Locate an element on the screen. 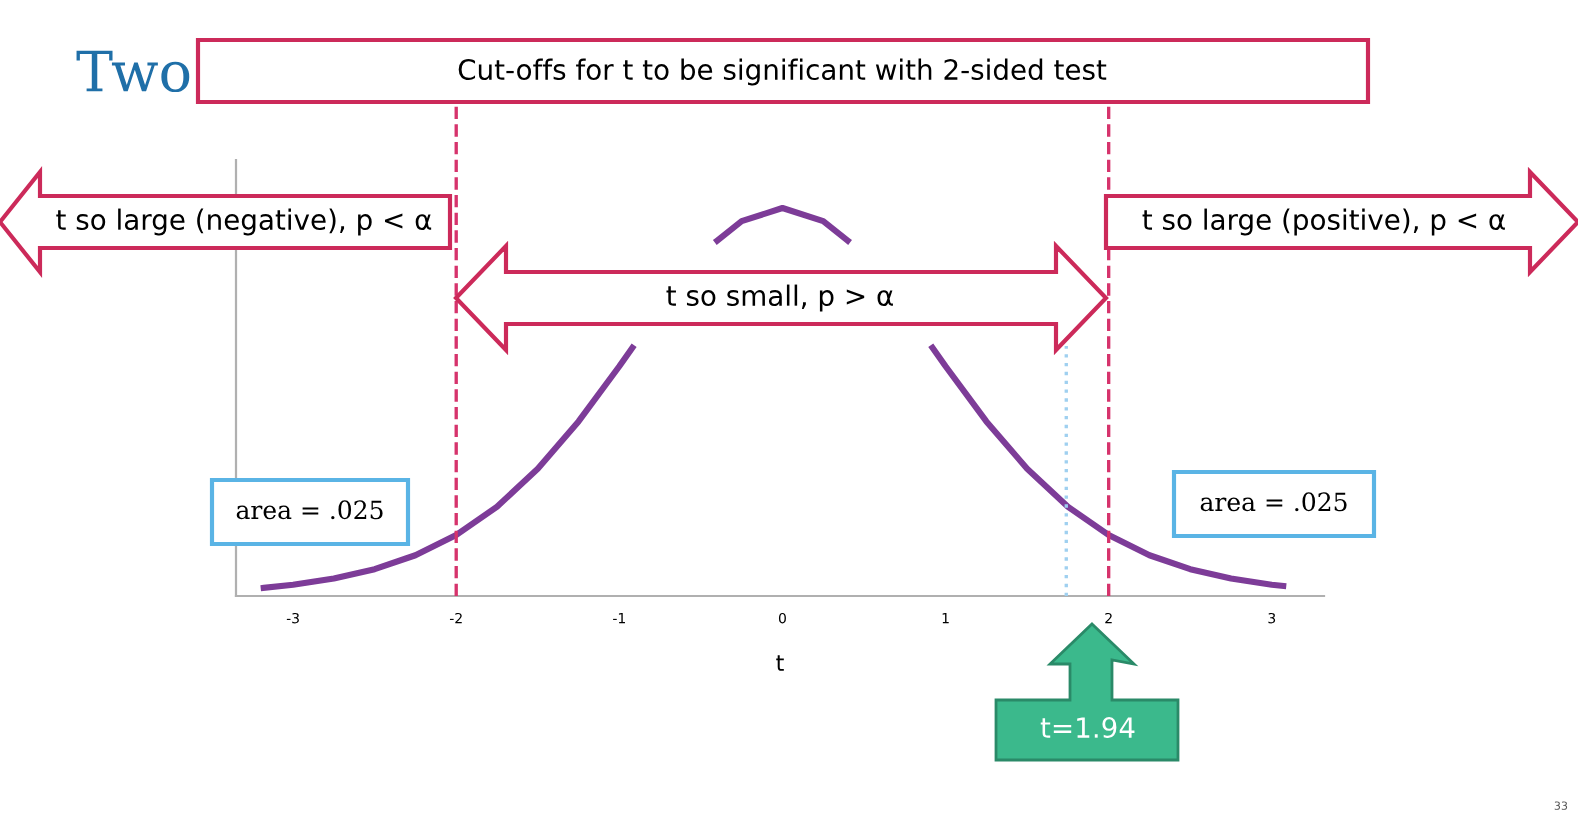  annotation: t so large (negative), p < α is located at coordinates (244, 222).